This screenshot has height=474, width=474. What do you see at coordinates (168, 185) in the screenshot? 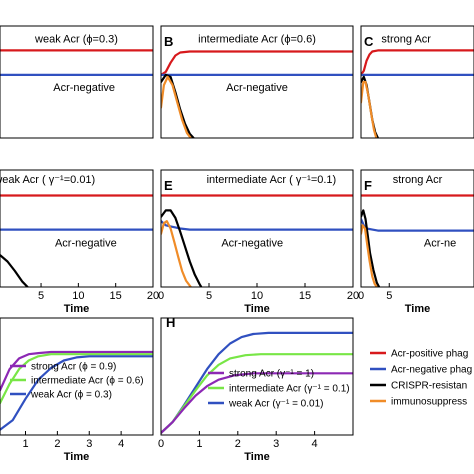
I see `panel-letter: E` at bounding box center [168, 185].